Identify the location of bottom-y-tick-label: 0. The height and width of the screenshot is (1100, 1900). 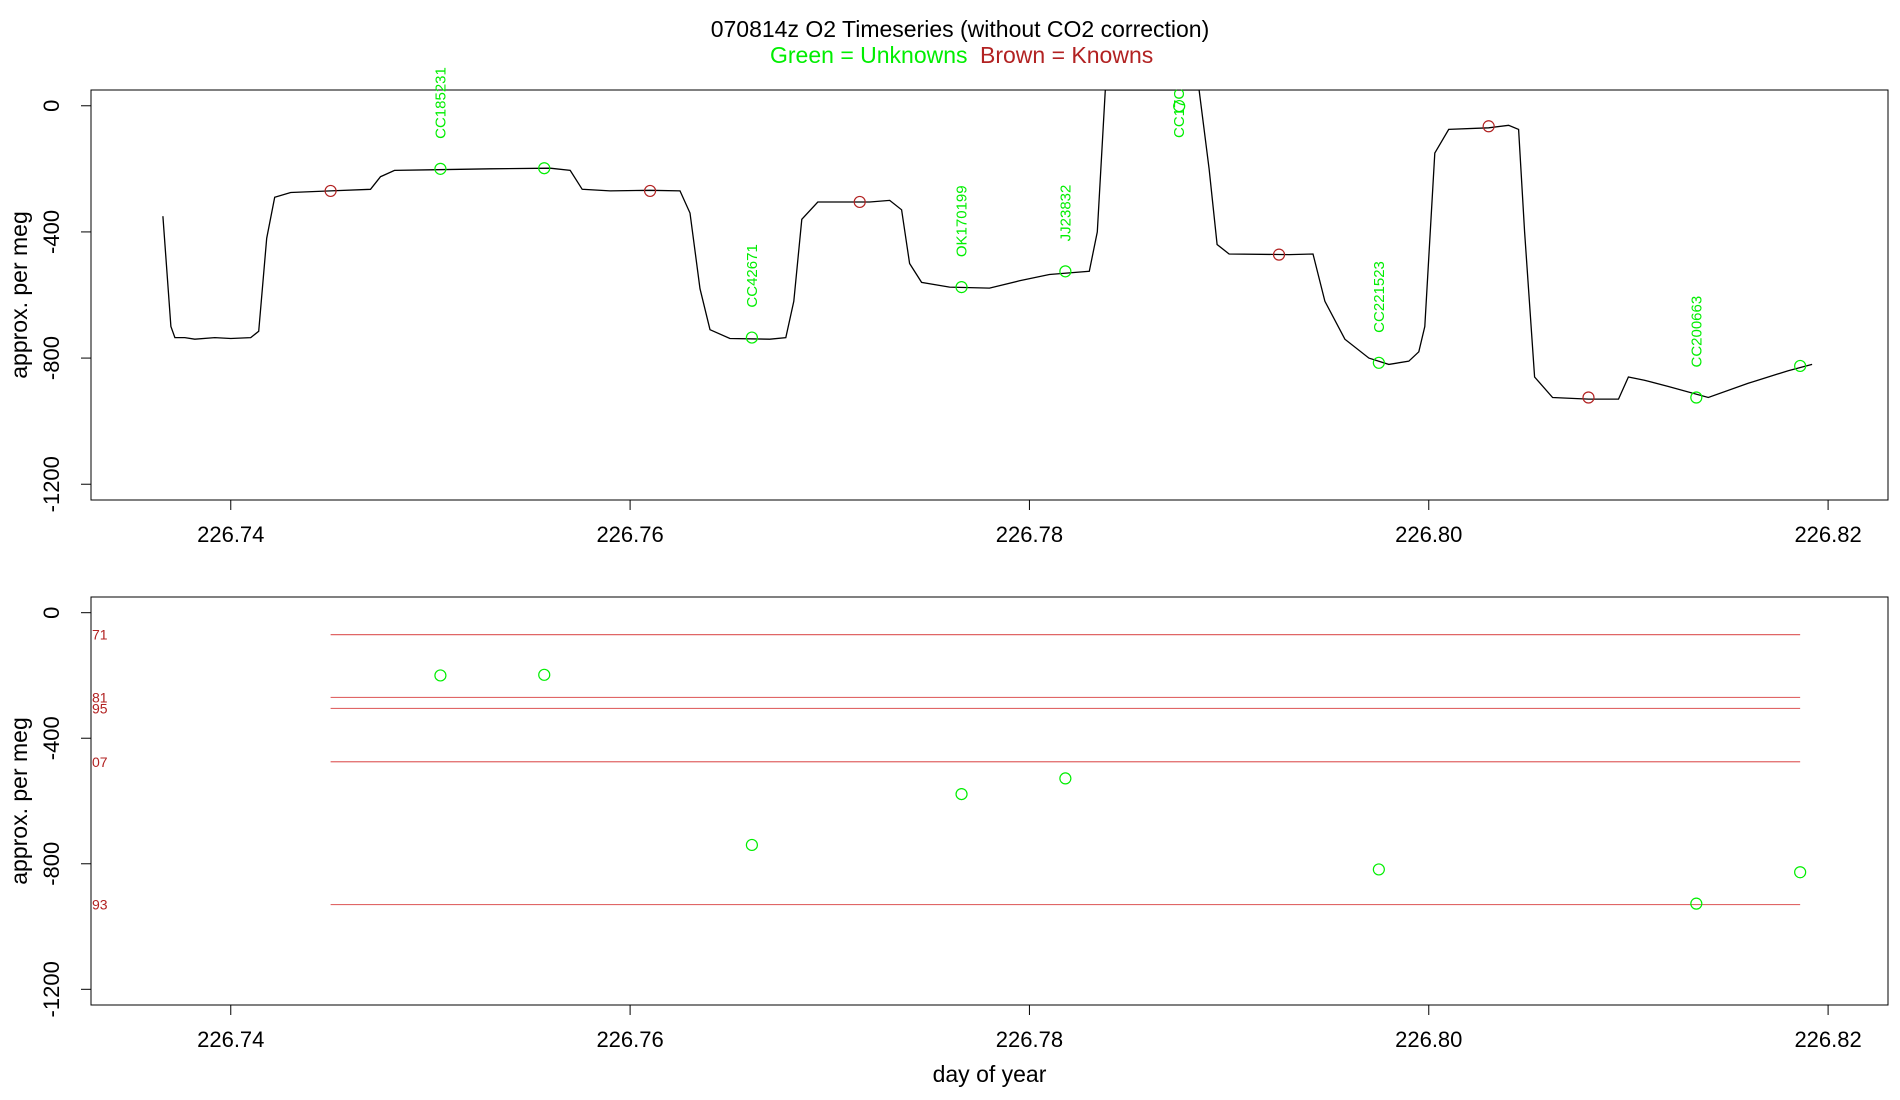
(51, 613).